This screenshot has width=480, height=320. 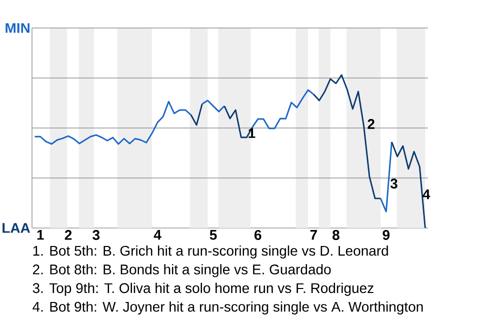 I want to click on annotation: 3, so click(x=394, y=183).